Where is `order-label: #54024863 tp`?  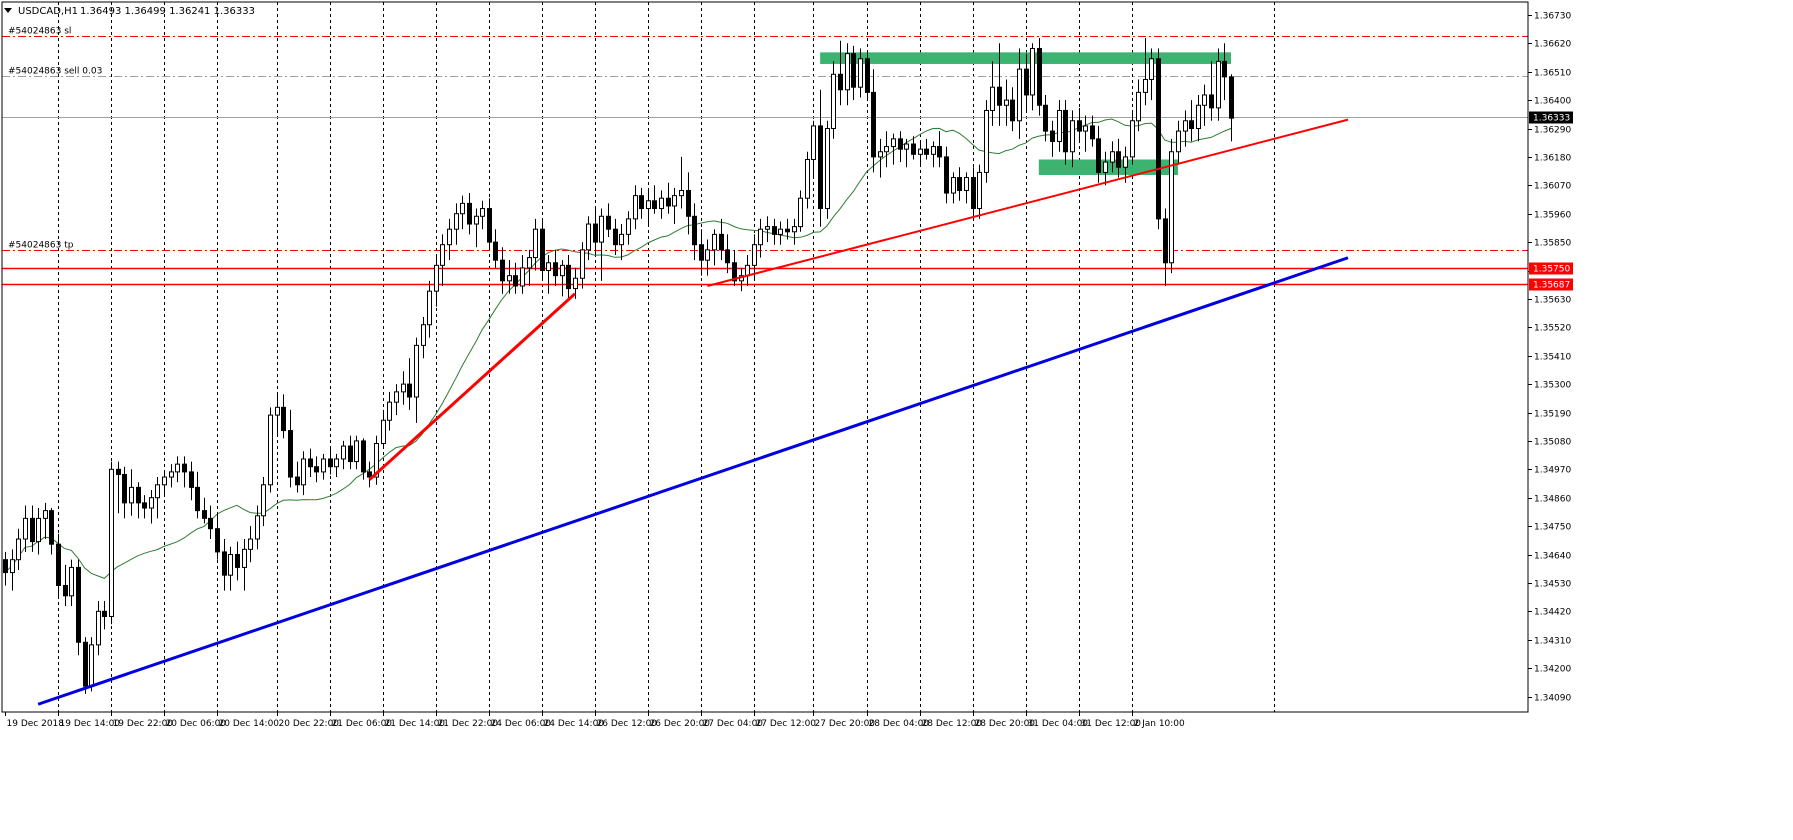
order-label: #54024863 tp is located at coordinates (41, 246).